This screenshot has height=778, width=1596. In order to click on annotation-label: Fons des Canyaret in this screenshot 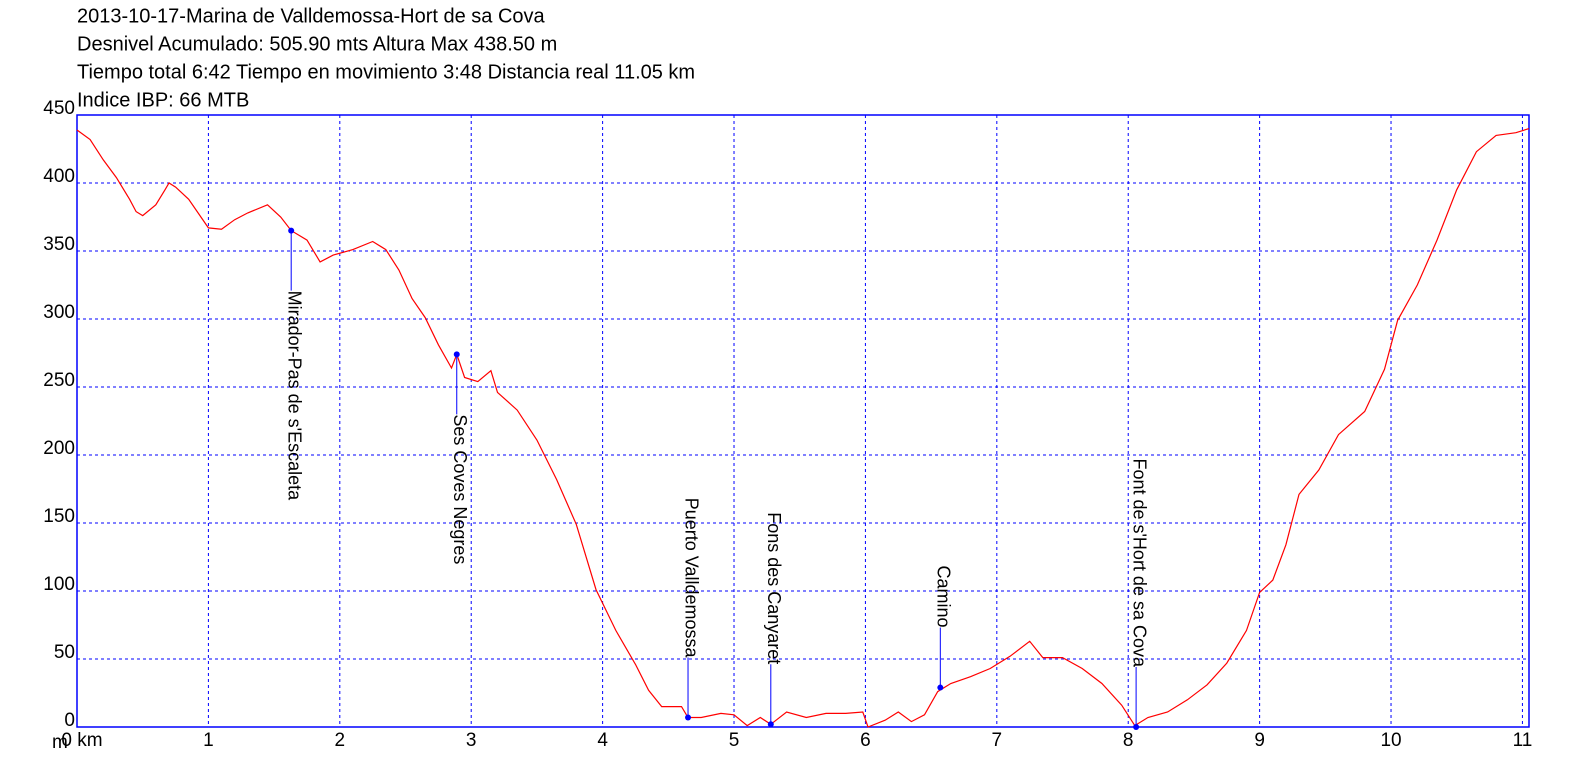, I will do `click(774, 588)`.